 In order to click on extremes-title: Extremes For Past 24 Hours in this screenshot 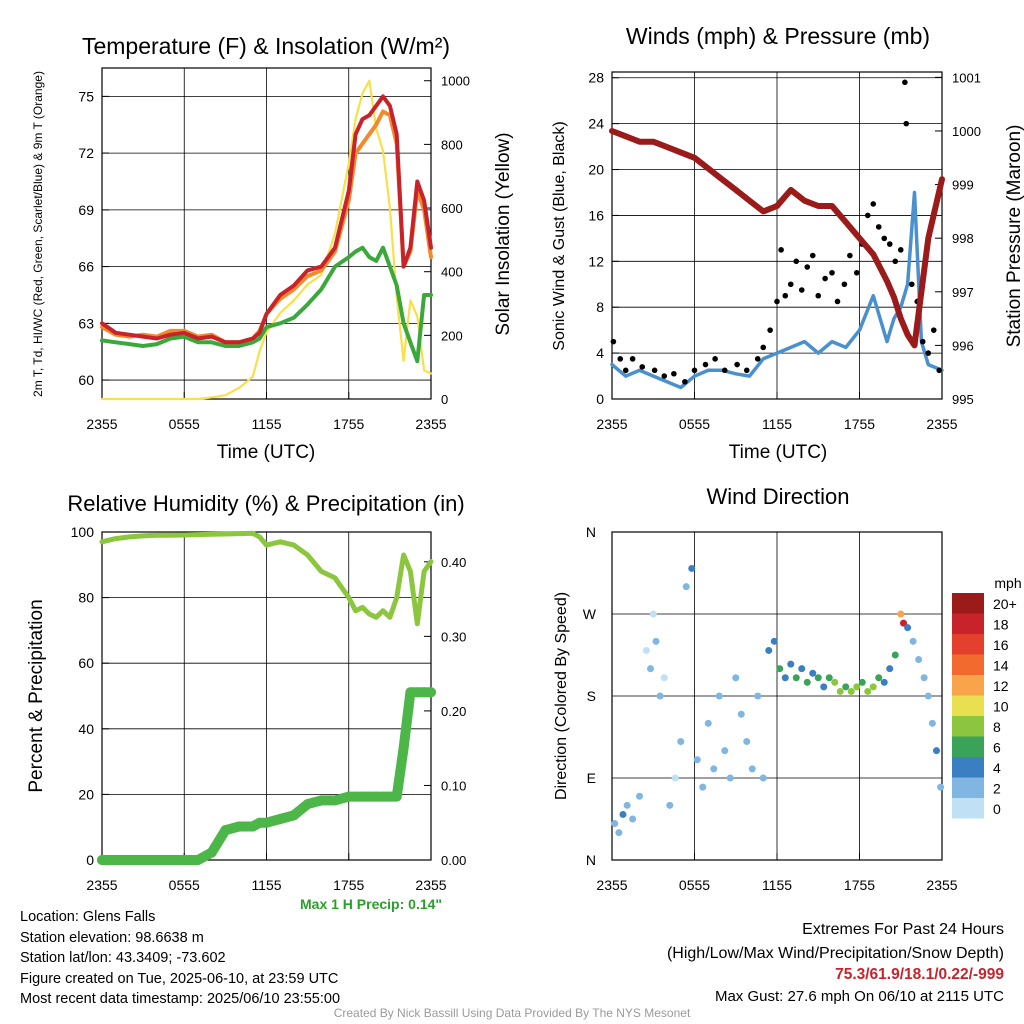, I will do `click(903, 929)`.